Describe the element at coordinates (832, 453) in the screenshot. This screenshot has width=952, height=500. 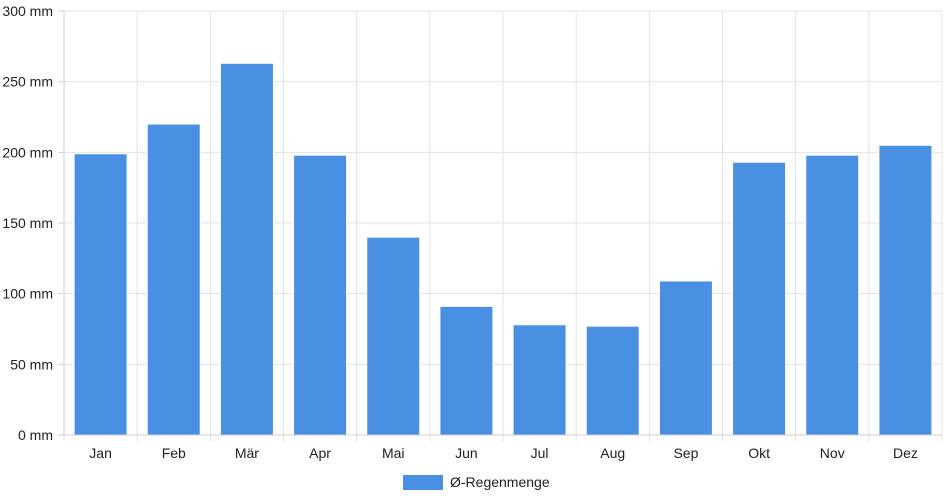
I see `x-tick-label: Nov` at that location.